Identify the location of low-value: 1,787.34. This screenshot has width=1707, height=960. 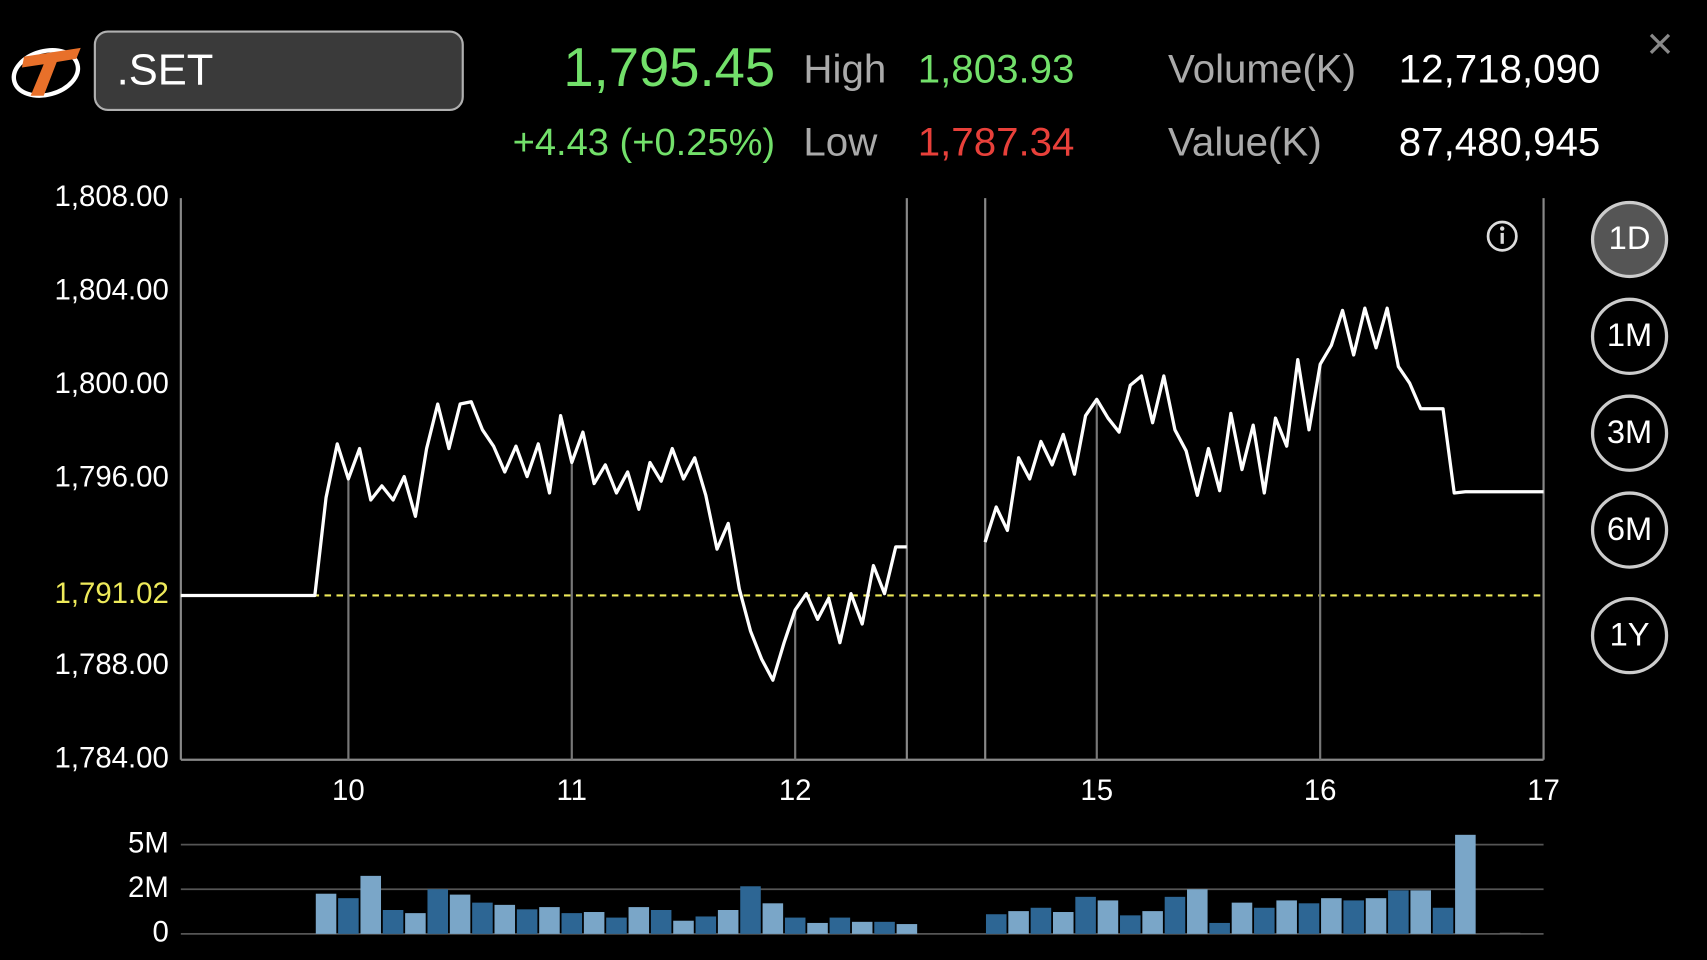
(996, 141).